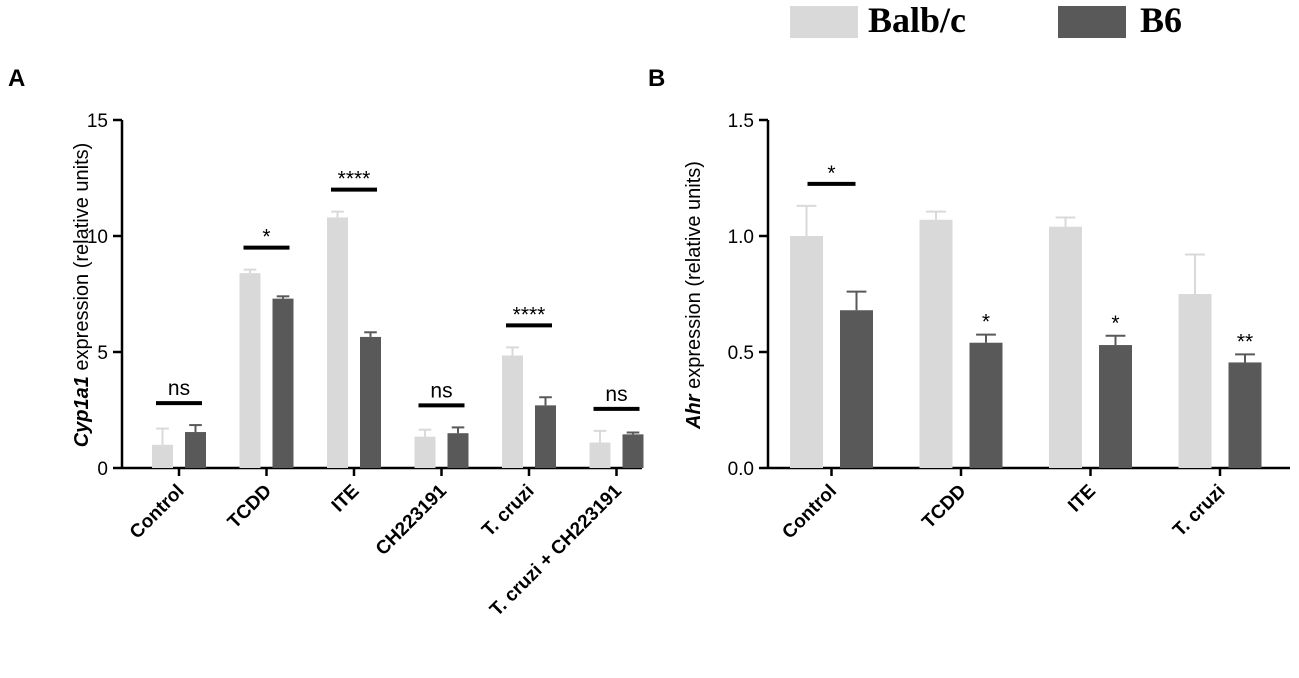 Image resolution: width=1299 pixels, height=678 pixels. What do you see at coordinates (1199, 511) in the screenshot?
I see `panel-b-category-label-t-cruzi: T. cruzi` at bounding box center [1199, 511].